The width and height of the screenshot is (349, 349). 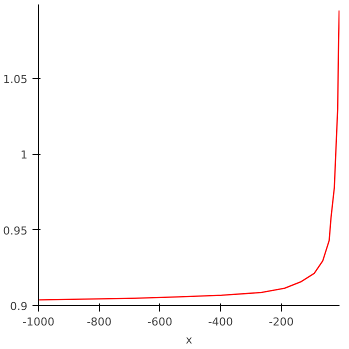 I want to click on y-tick-label: 0.95, so click(x=15, y=231).